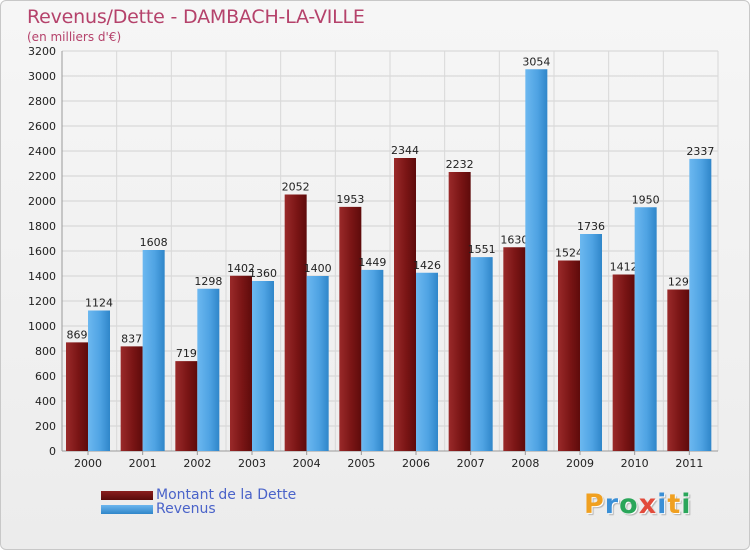 The image size is (750, 550). Describe the element at coordinates (186, 509) in the screenshot. I see `legend-label-revenus: Revenus` at that location.